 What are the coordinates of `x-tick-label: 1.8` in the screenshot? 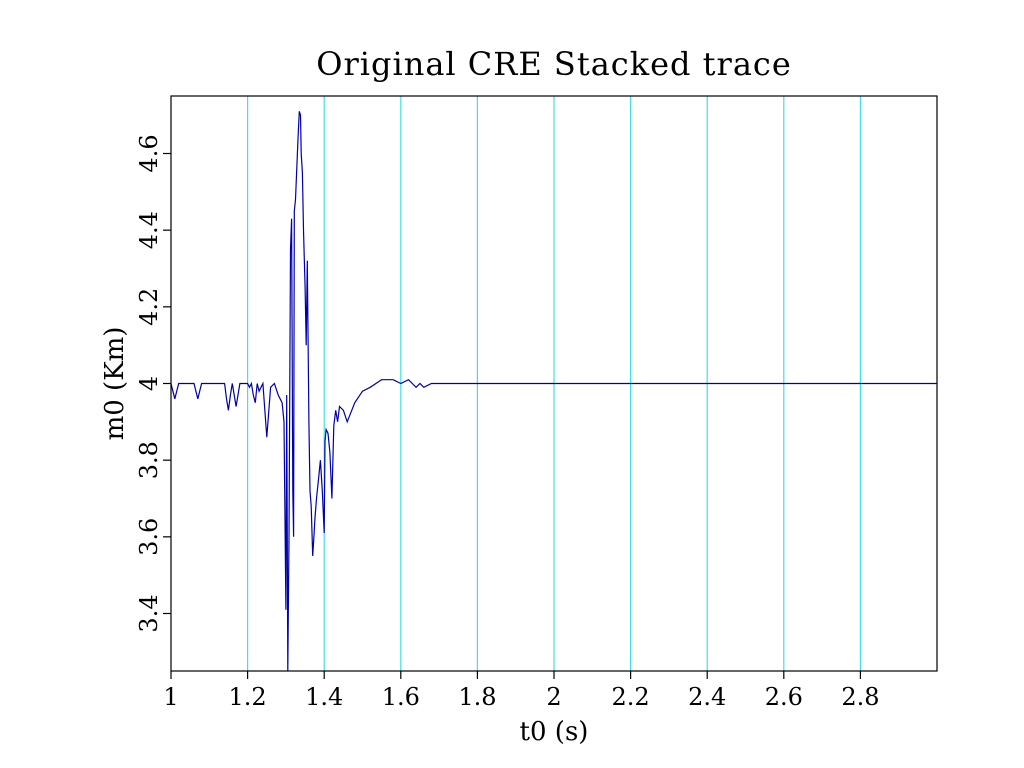 It's located at (477, 697).